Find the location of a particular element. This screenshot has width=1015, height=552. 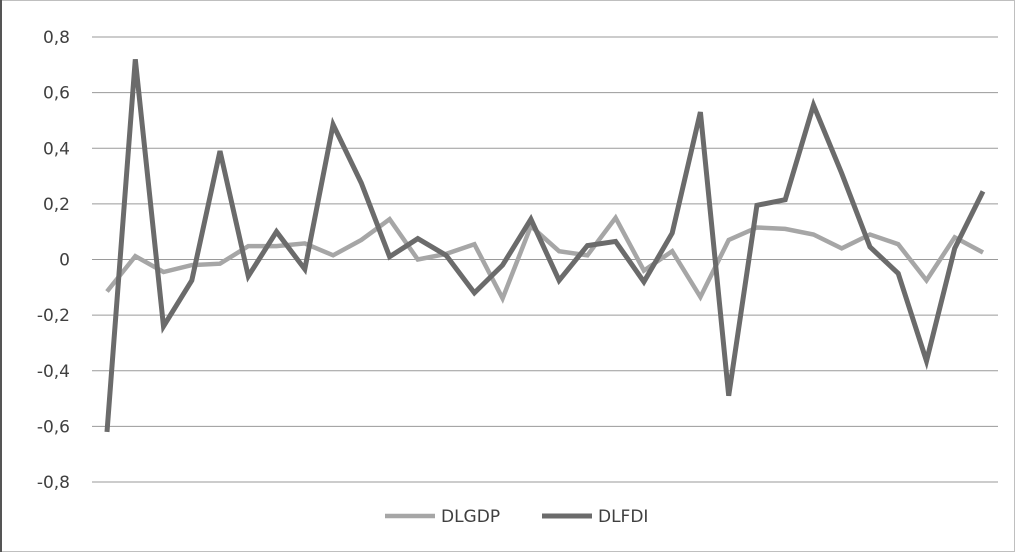

legend-label-dlfdi: DLFDI is located at coordinates (623, 517).